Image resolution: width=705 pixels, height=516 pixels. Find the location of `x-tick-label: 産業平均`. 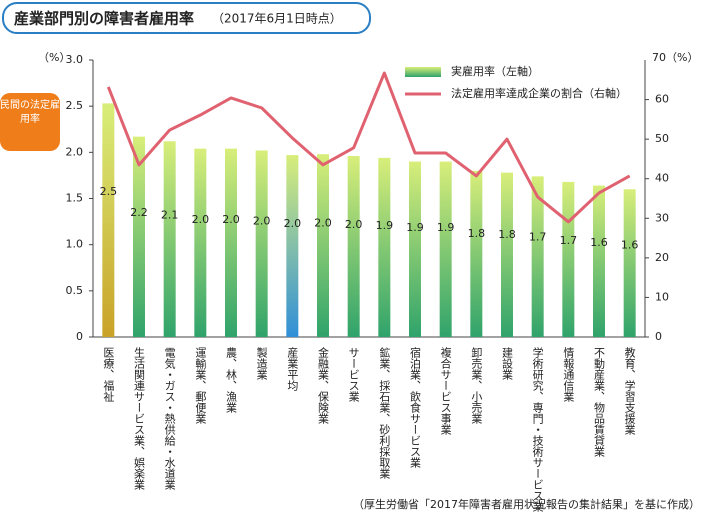

x-tick-label: 産業平均 is located at coordinates (292, 369).